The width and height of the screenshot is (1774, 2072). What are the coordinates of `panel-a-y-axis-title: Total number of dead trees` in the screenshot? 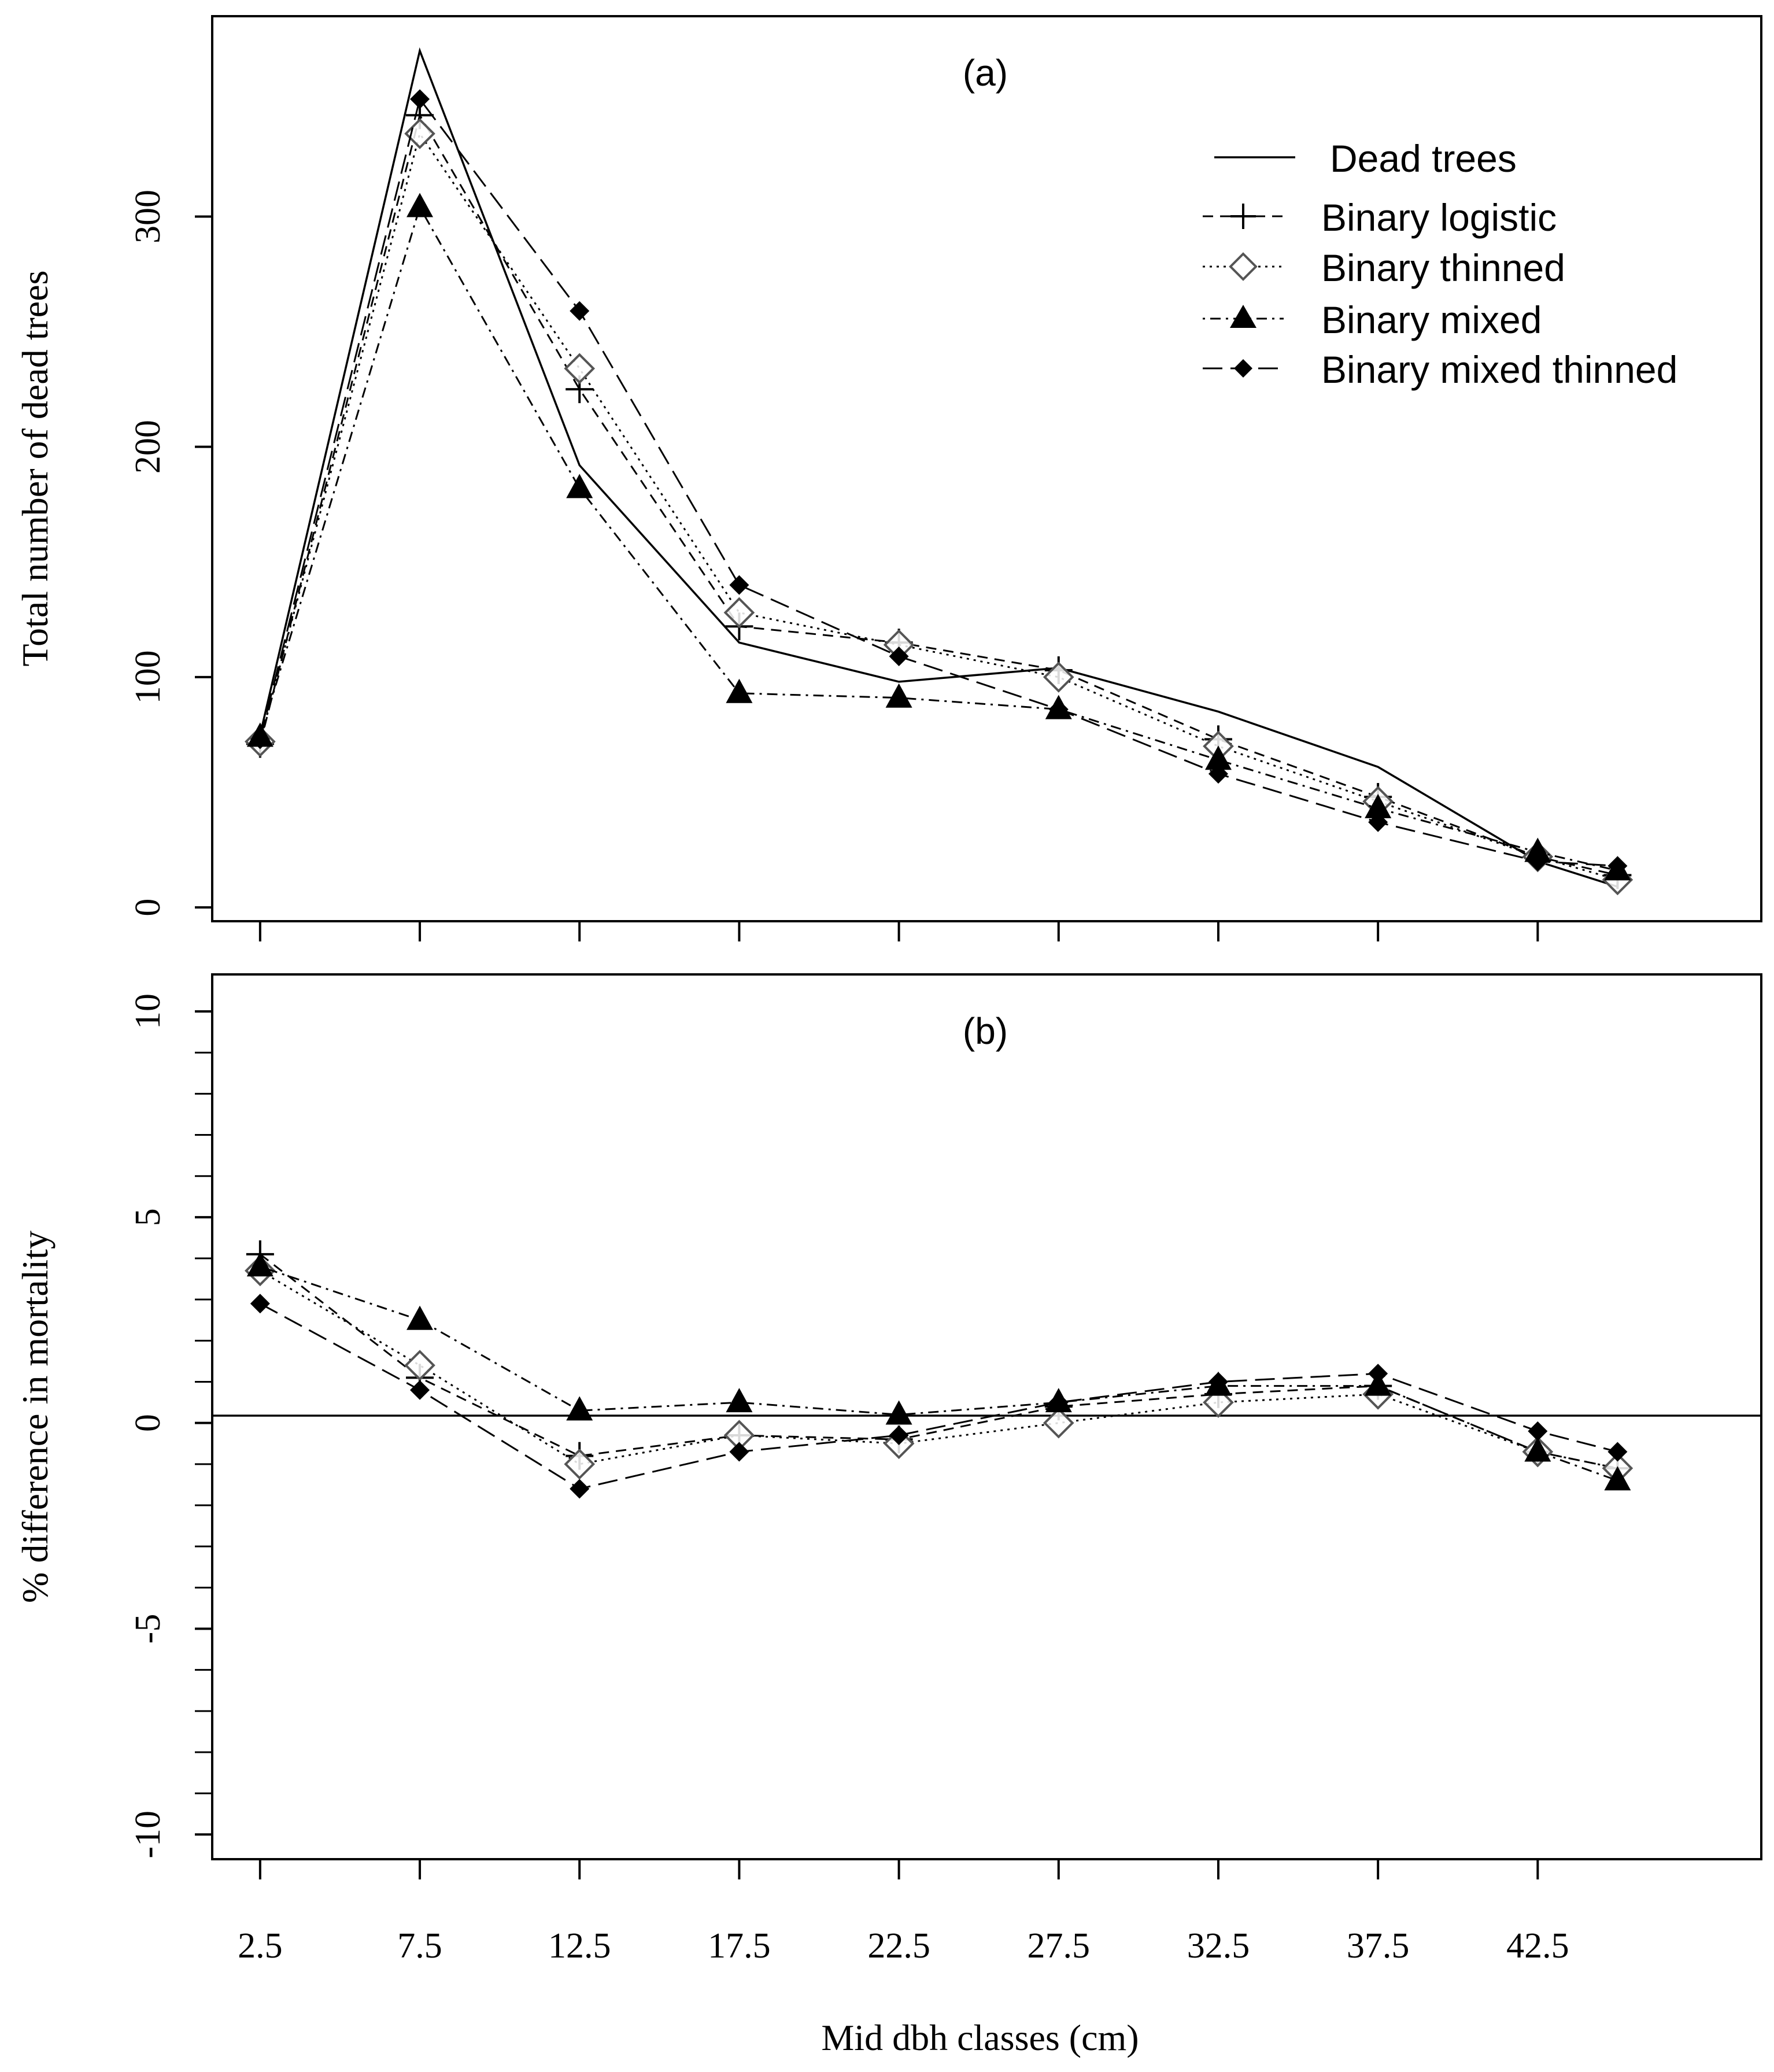 It's located at (35, 468).